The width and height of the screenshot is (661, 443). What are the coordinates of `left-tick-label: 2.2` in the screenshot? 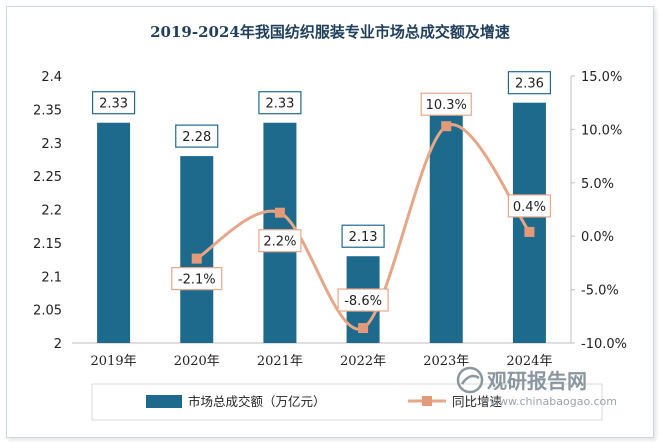 It's located at (51, 211).